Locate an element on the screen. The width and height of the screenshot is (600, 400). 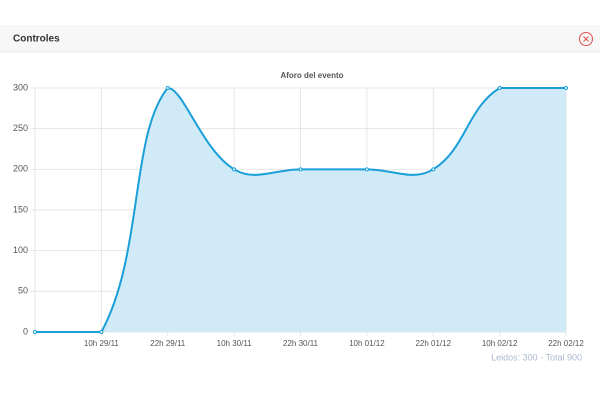
panel-title: Controles is located at coordinates (36, 39).